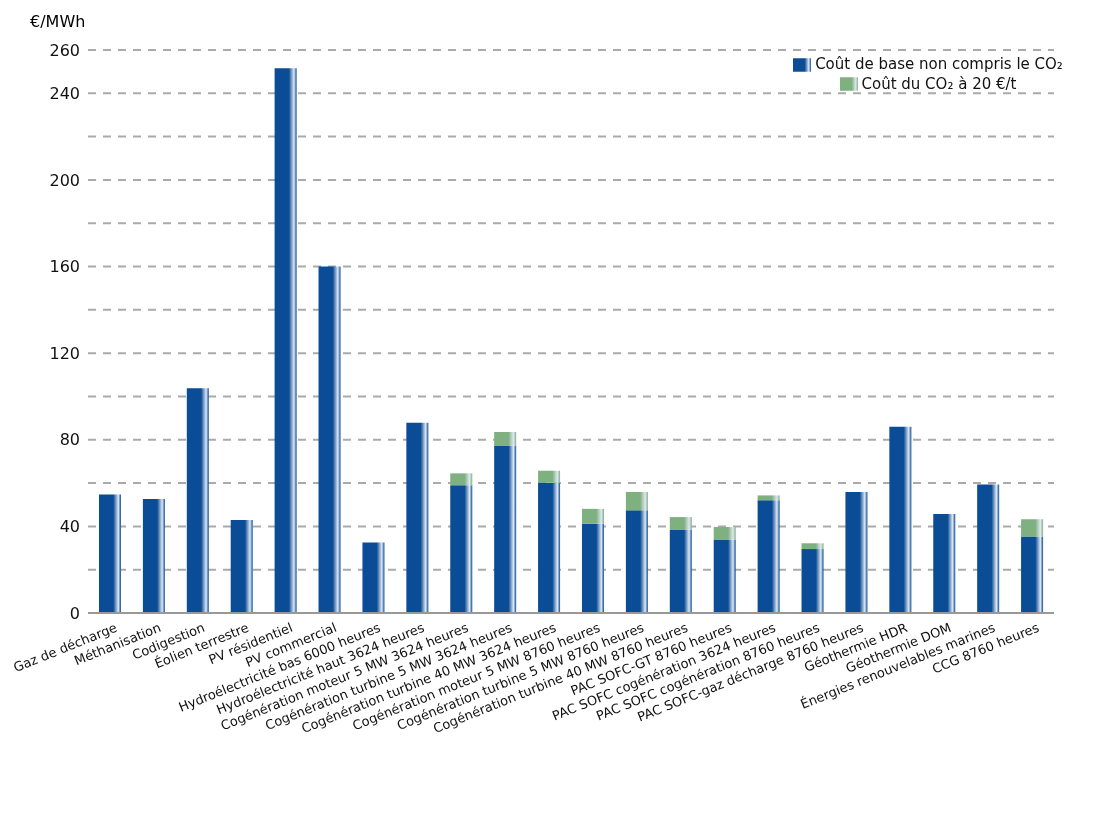  What do you see at coordinates (64, 267) in the screenshot?
I see `y-tick-label: 160` at bounding box center [64, 267].